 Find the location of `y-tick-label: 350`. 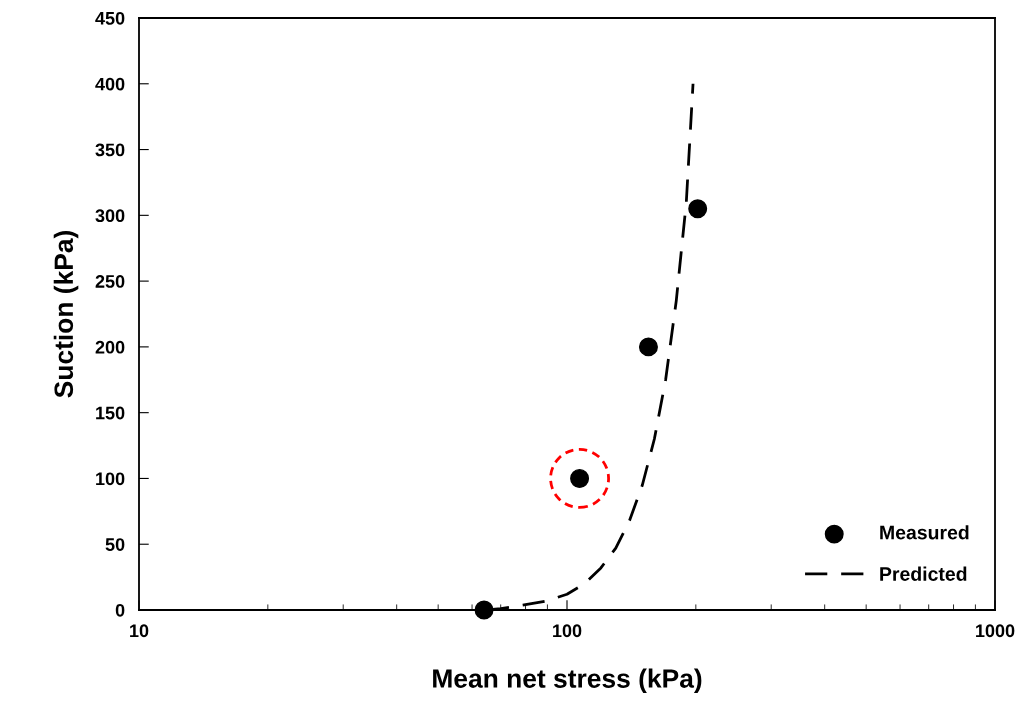

y-tick-label: 350 is located at coordinates (110, 150).